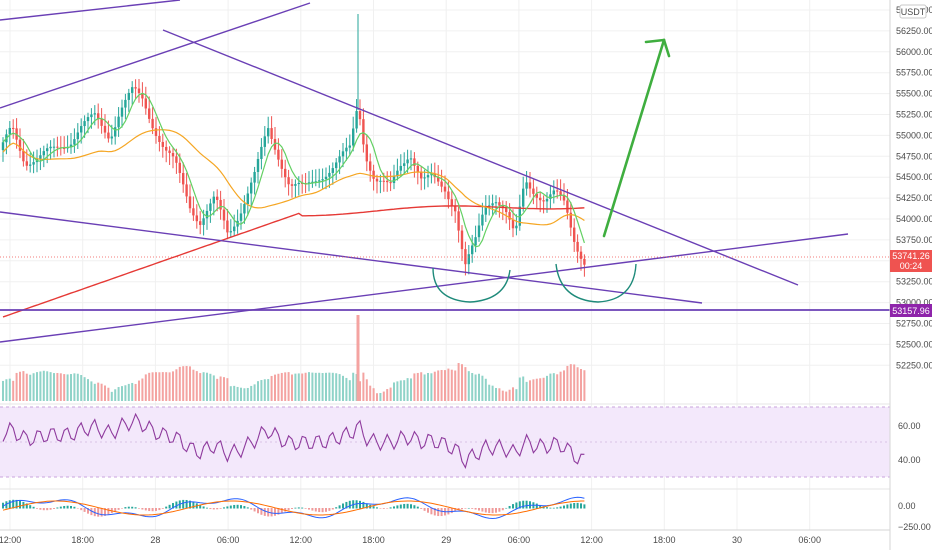  Describe the element at coordinates (90, 10) in the screenshot. I see `channel-top-line` at that location.